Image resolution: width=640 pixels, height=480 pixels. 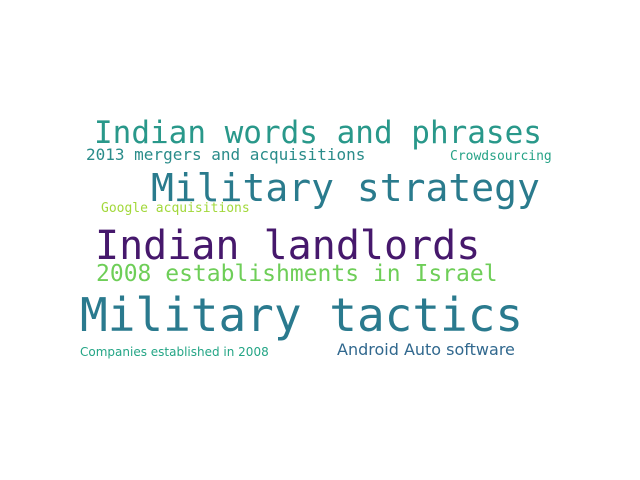 What do you see at coordinates (288, 246) in the screenshot?
I see `word-indian-landlords: Indian landlords` at bounding box center [288, 246].